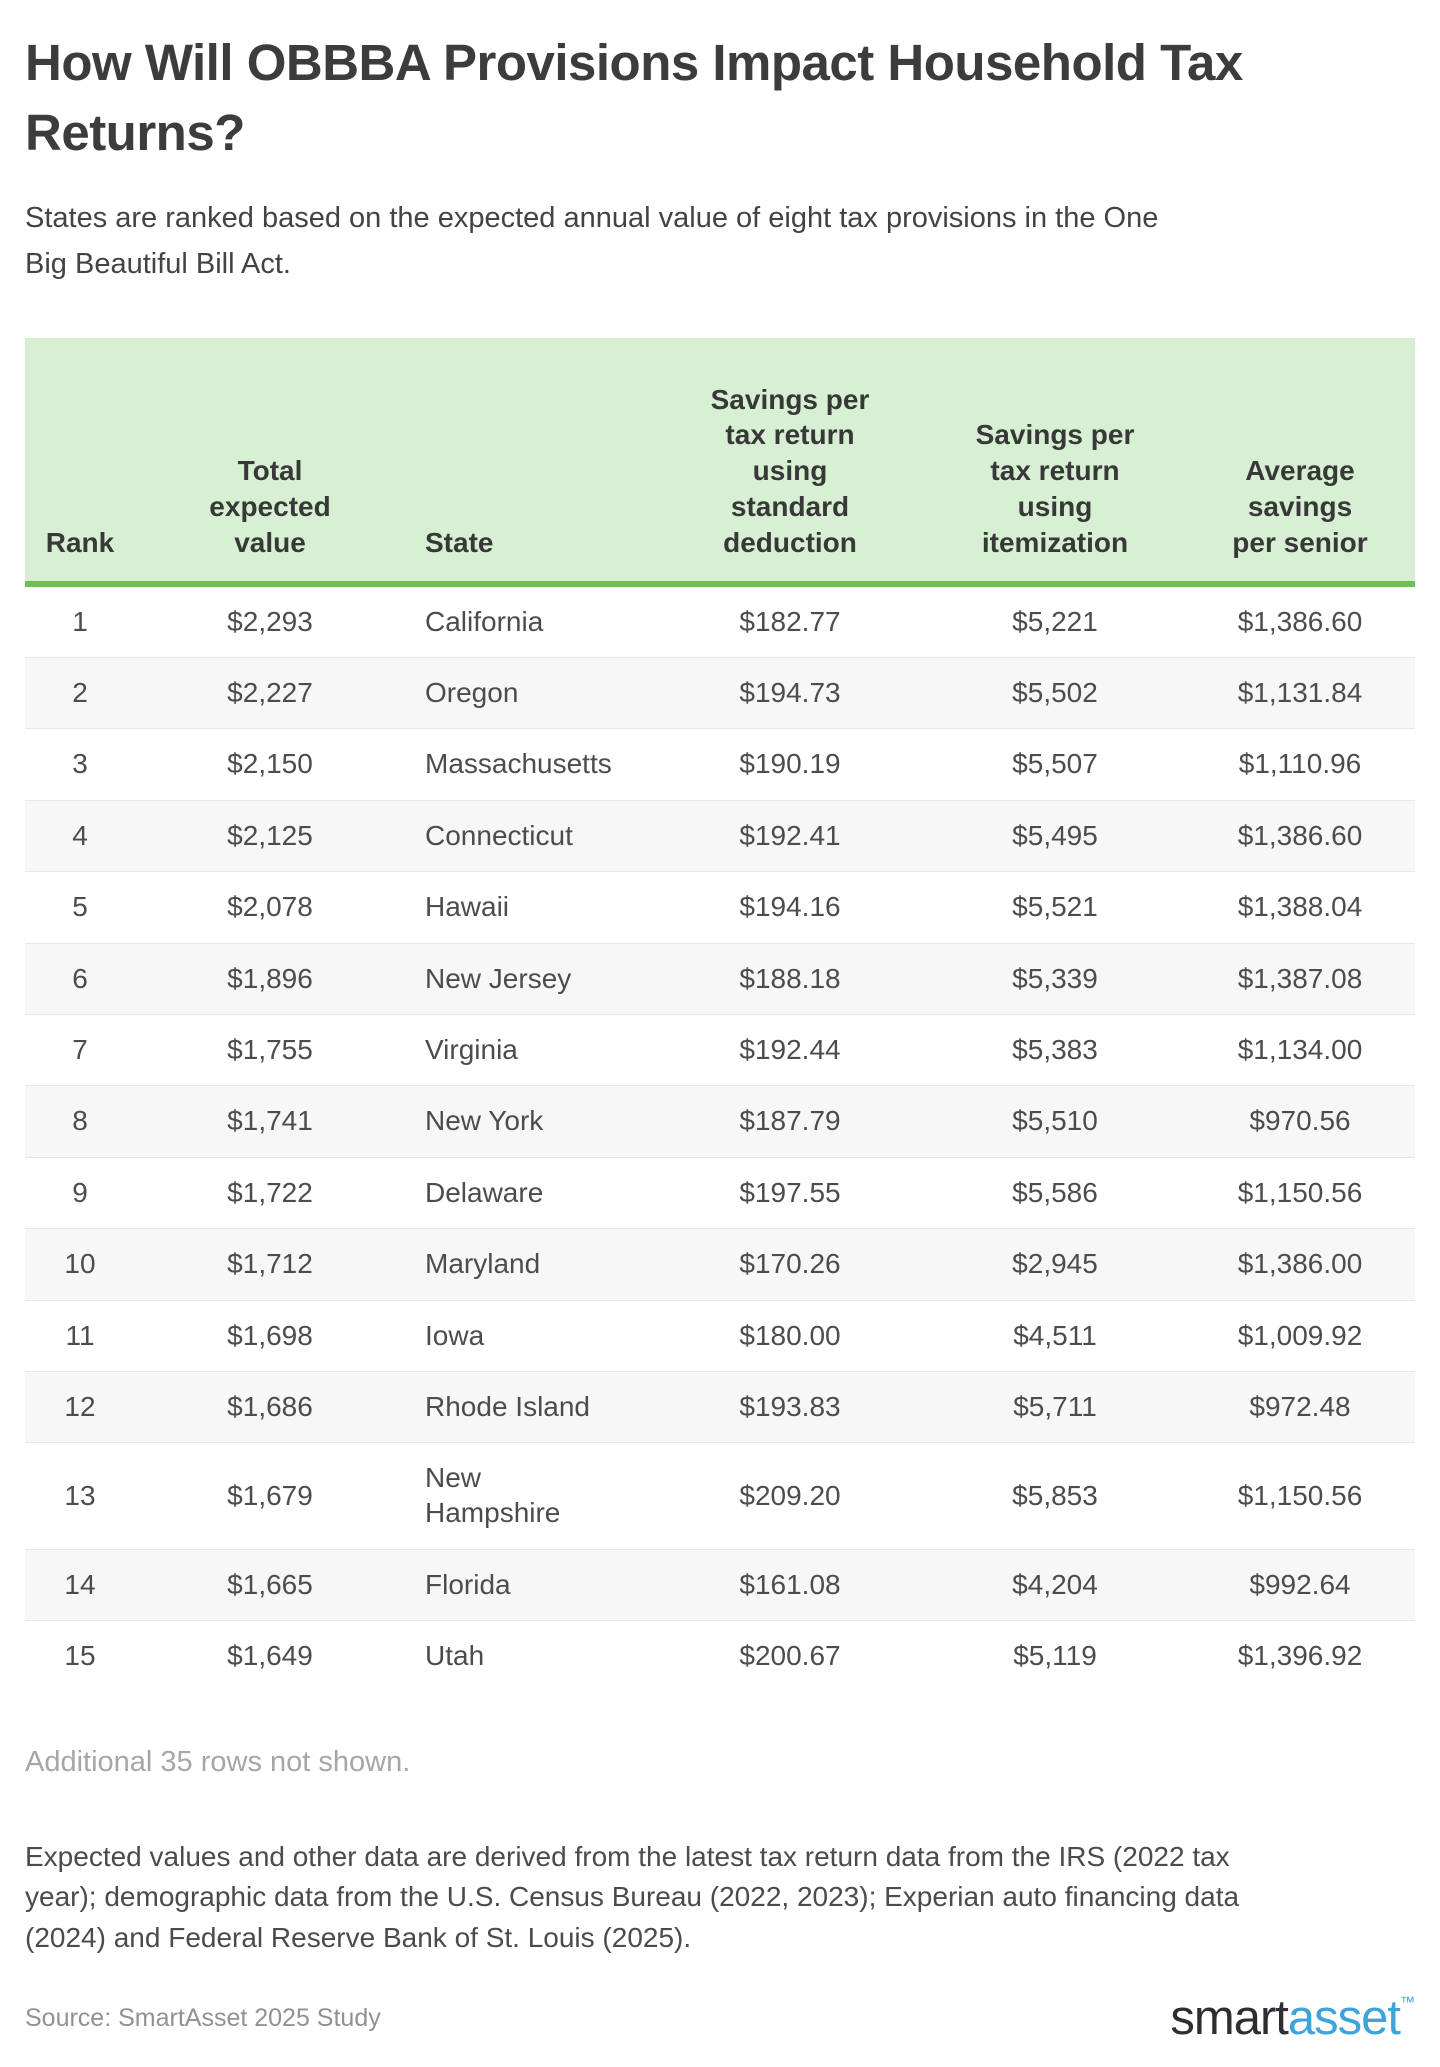 The width and height of the screenshot is (1440, 2067). What do you see at coordinates (1055, 621) in the screenshot?
I see `savings-itemization-cell: $5,221` at bounding box center [1055, 621].